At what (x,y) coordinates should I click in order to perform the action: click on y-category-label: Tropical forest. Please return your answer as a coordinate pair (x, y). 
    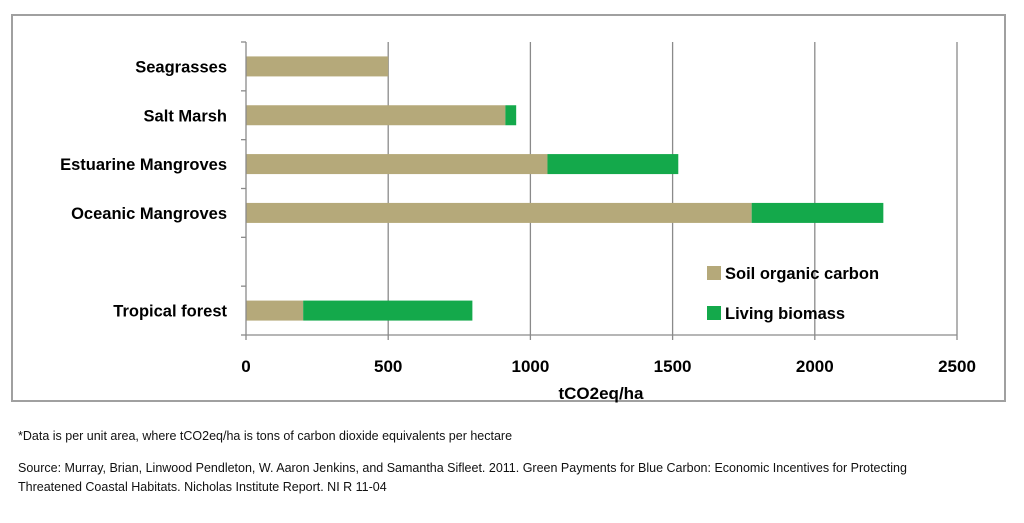
    Looking at the image, I should click on (170, 312).